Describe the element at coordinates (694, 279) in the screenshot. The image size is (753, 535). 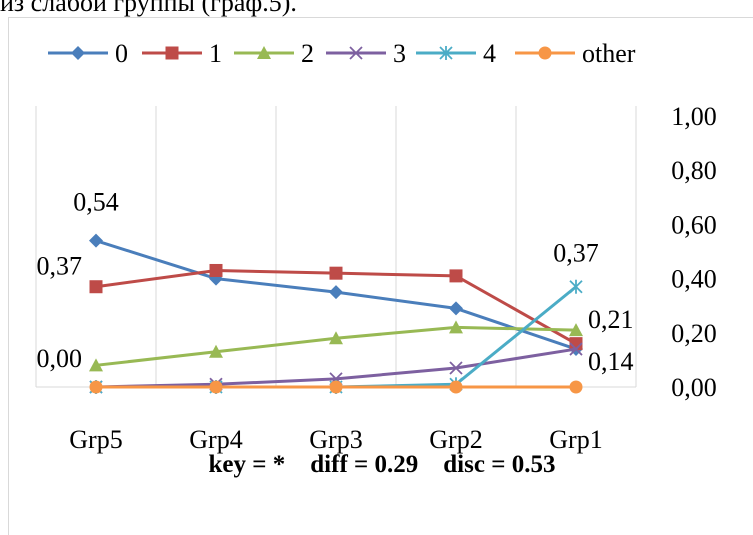
I see `y-tick-label: 0,40` at that location.